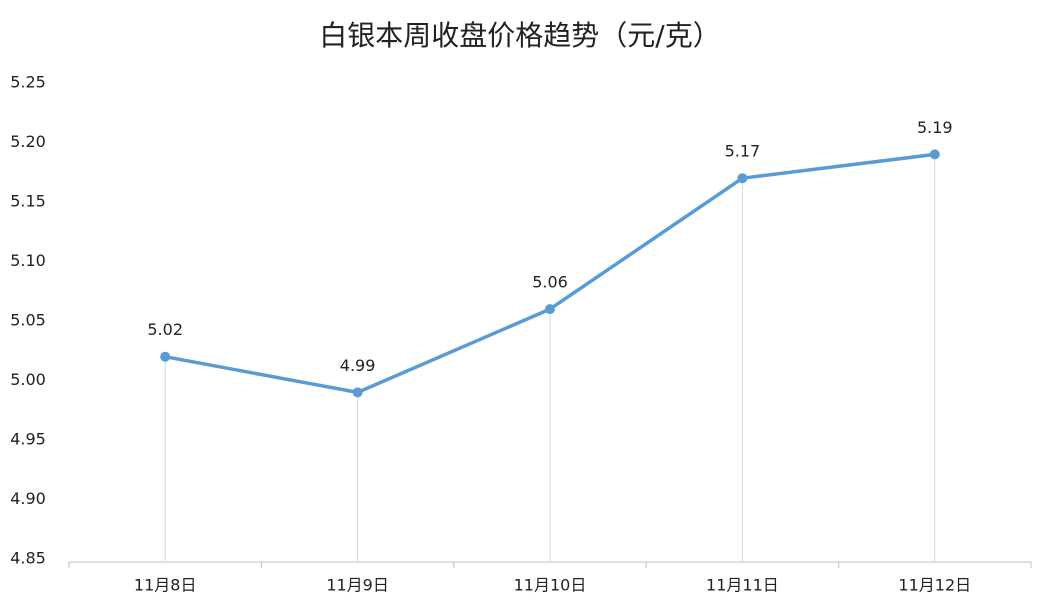  Describe the element at coordinates (519, 35) in the screenshot. I see `chart-title: 白银本周收盘价格趋势（元/克）` at that location.